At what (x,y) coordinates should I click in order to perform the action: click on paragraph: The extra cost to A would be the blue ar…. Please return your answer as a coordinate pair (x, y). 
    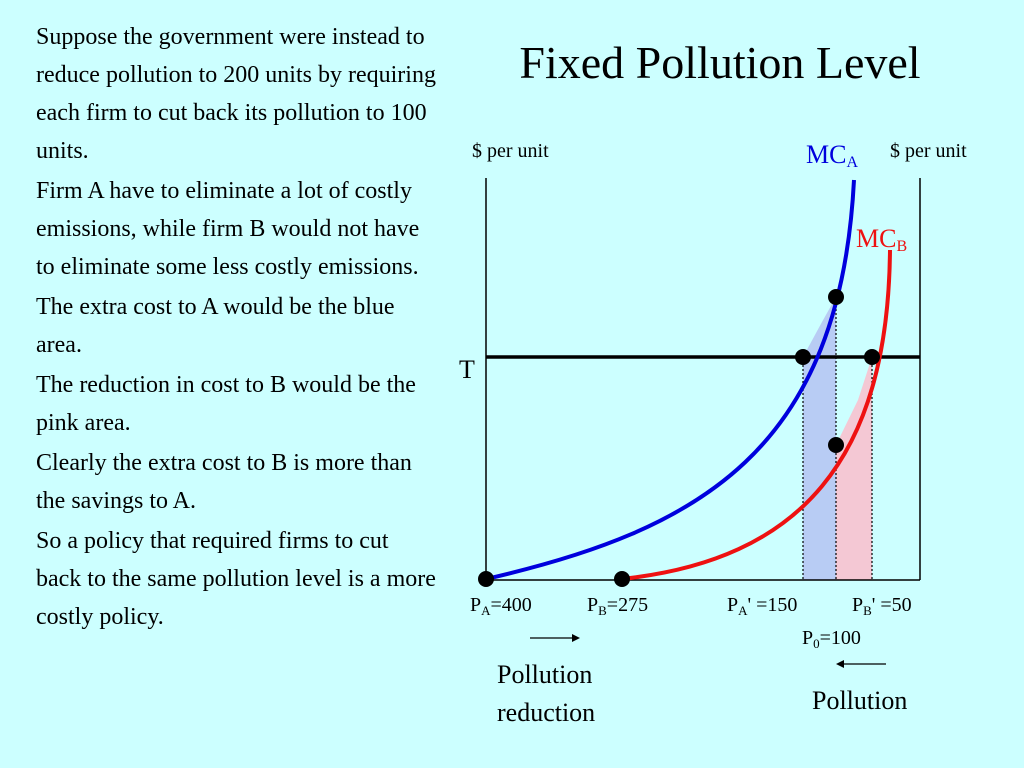
    Looking at the image, I should click on (215, 326).